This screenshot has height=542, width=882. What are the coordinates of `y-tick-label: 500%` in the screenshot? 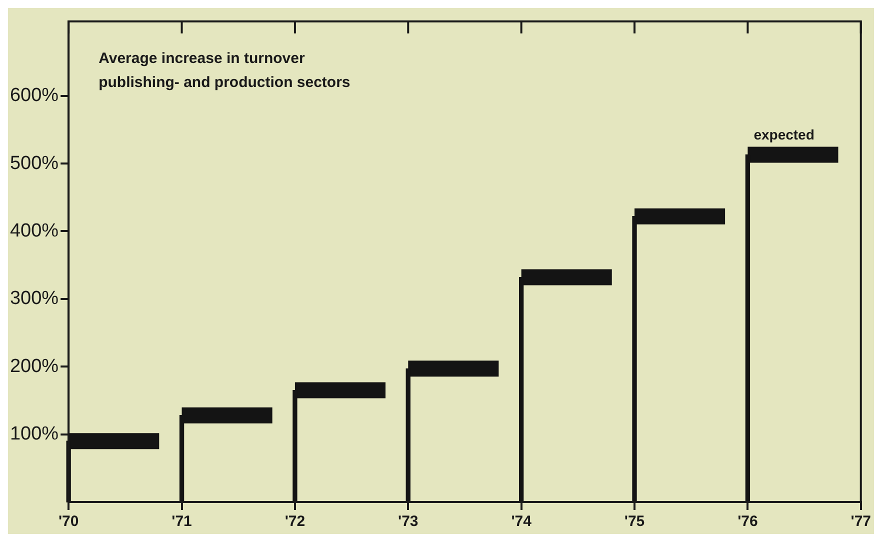 It's located at (34, 163).